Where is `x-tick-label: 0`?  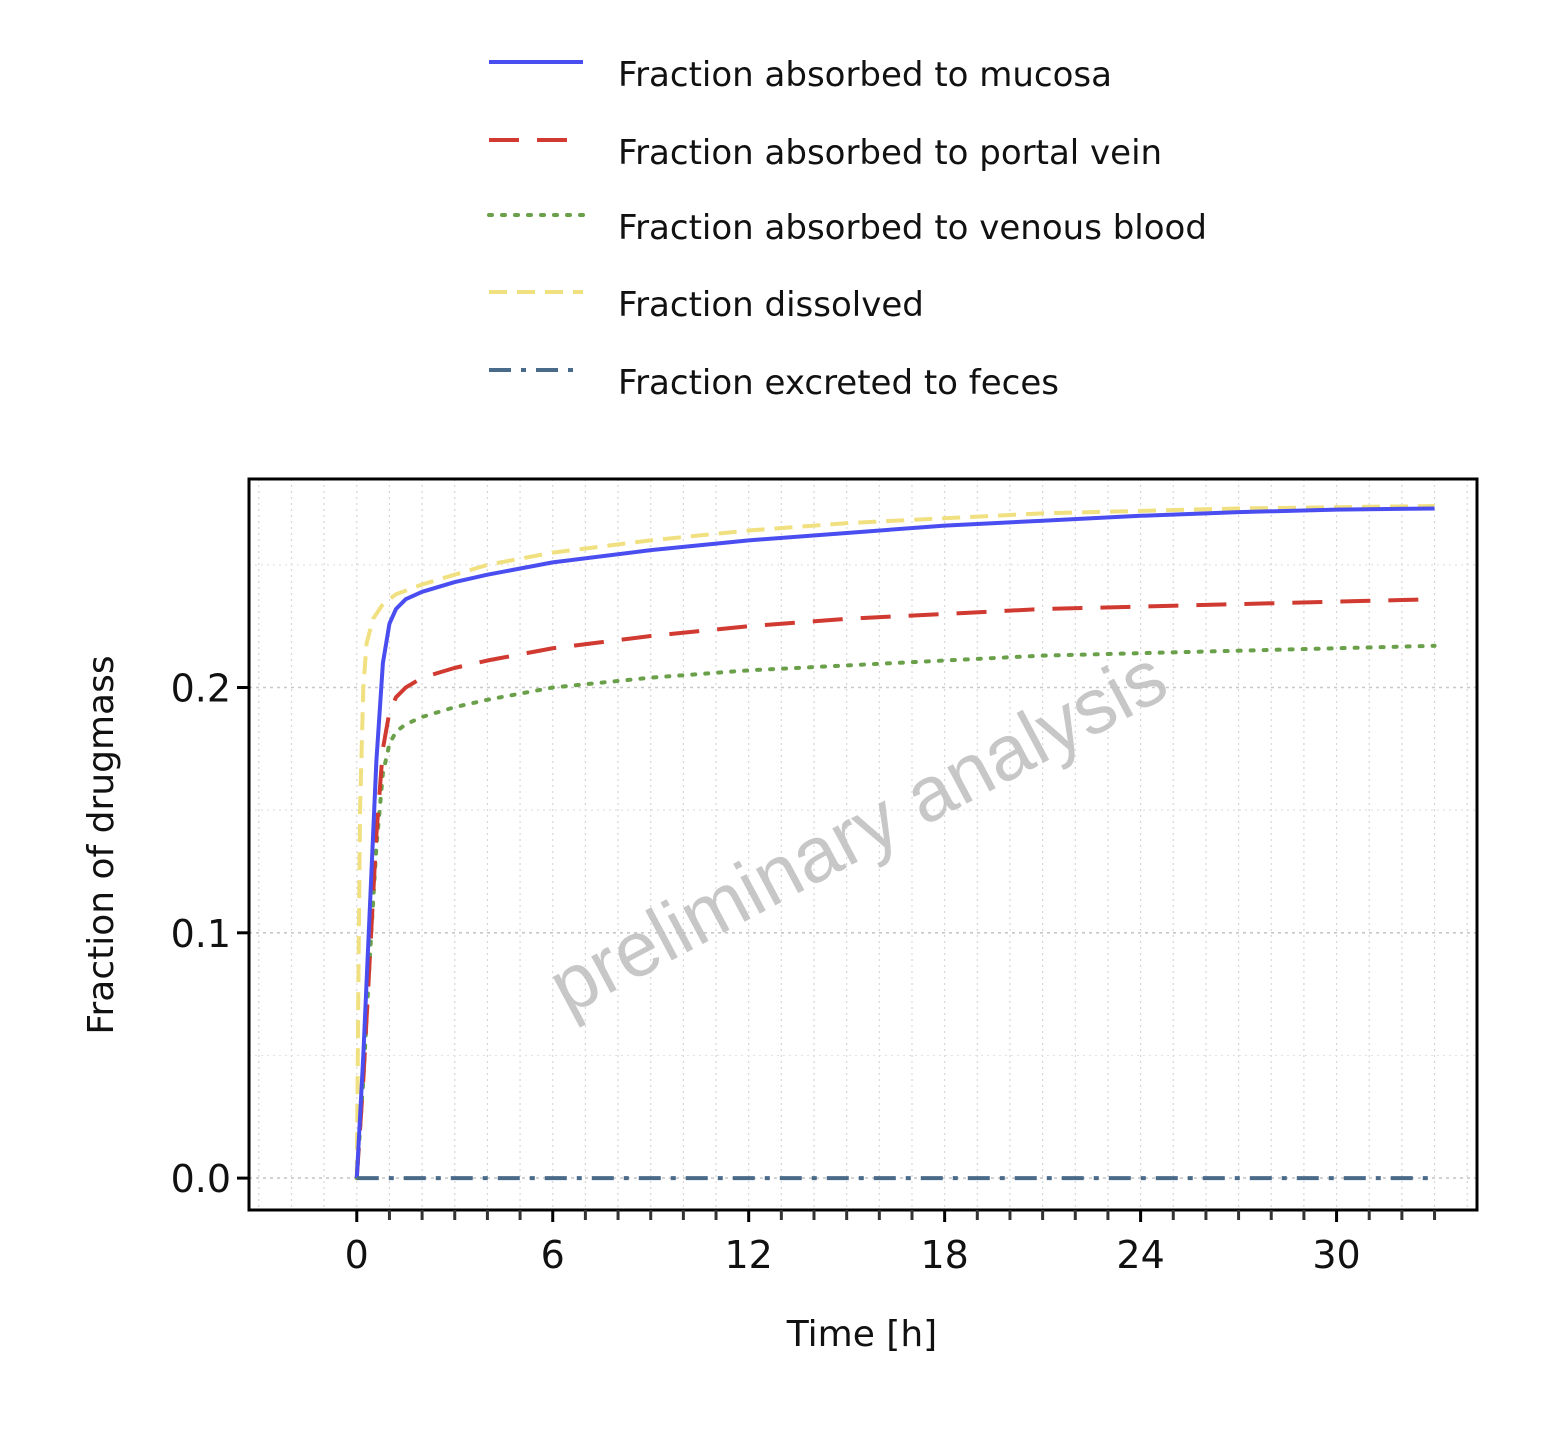 x-tick-label: 0 is located at coordinates (357, 1255).